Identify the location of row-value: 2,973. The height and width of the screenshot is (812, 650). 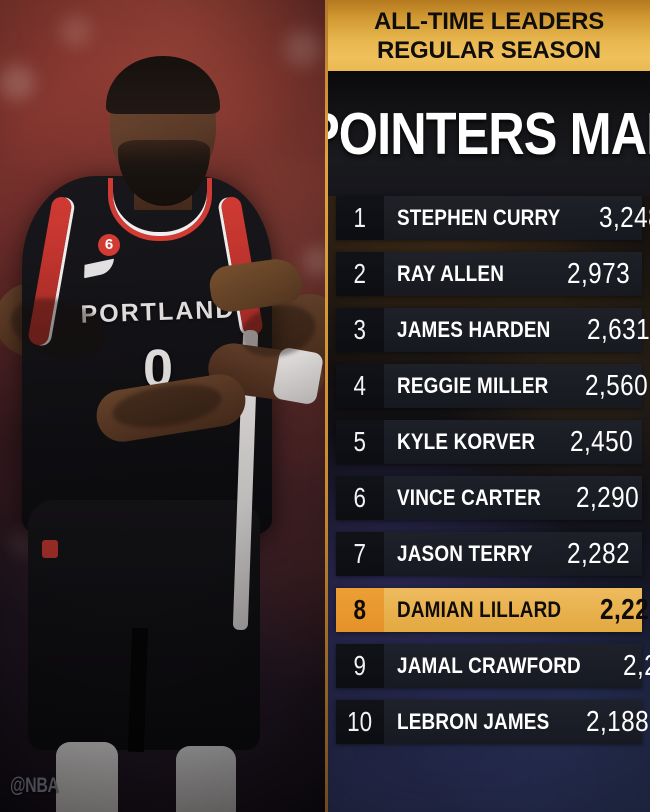
(598, 274).